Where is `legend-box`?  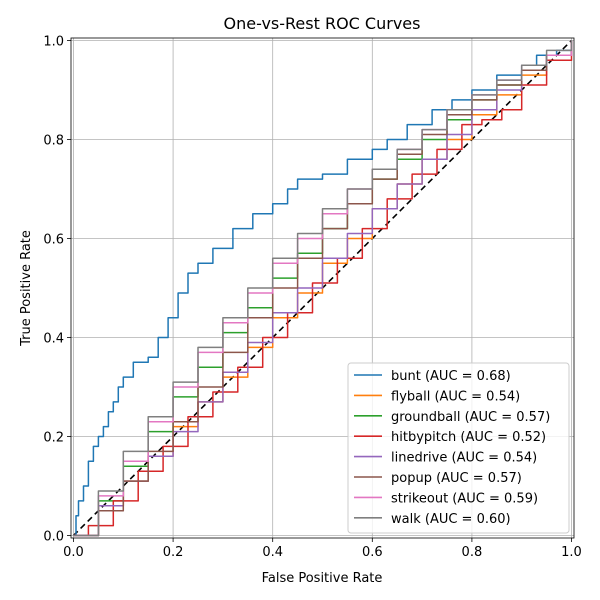 legend-box is located at coordinates (458, 448).